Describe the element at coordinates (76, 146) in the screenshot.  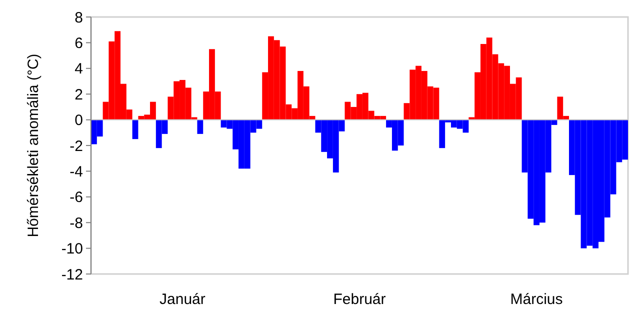
I see `y-tick-label: -2` at that location.